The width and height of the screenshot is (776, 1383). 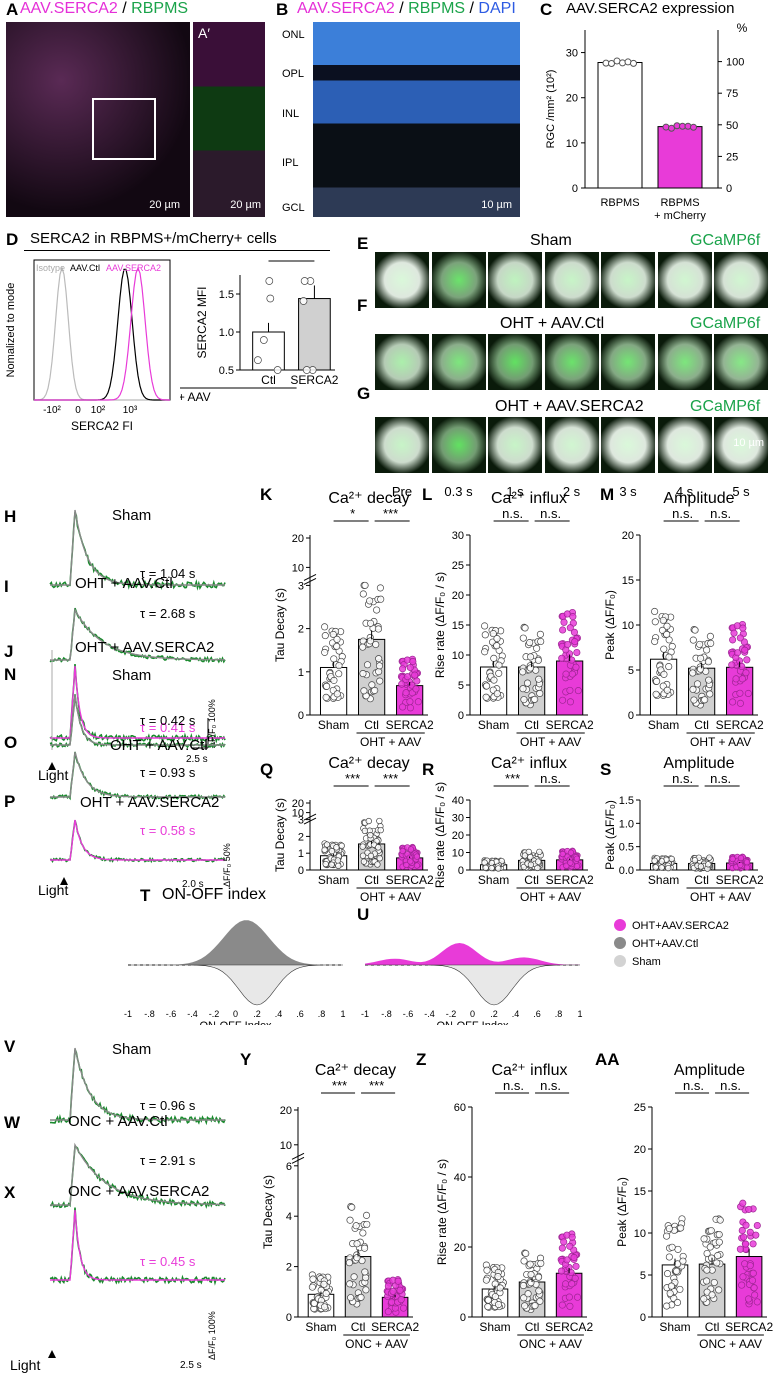 What do you see at coordinates (531, 880) in the screenshot?
I see `R-cat-1: Ctl` at bounding box center [531, 880].